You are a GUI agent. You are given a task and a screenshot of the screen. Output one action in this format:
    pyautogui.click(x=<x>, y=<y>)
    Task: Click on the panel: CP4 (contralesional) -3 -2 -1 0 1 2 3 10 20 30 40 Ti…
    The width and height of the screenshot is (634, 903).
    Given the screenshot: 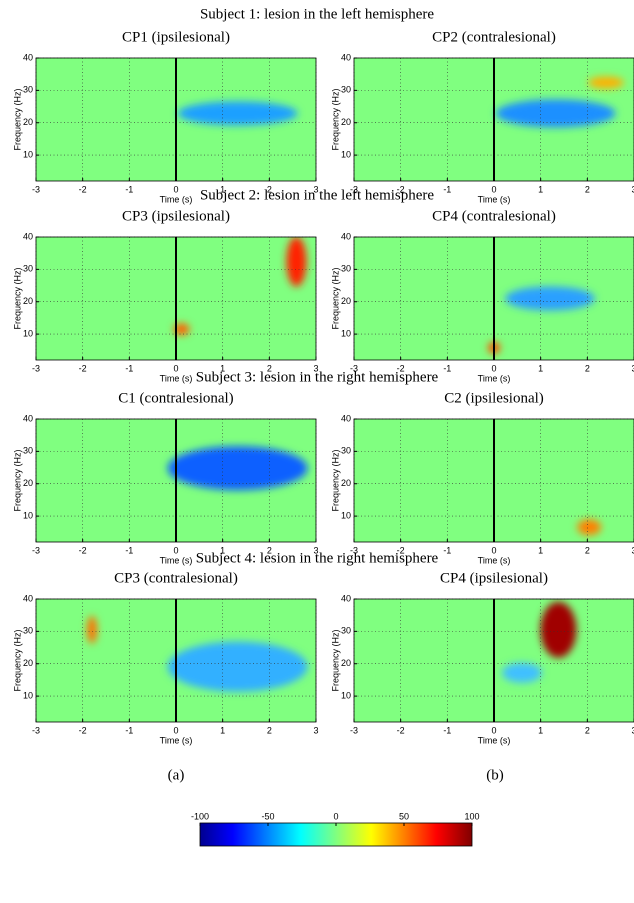 What is the action you would take?
    pyautogui.click(x=482, y=295)
    